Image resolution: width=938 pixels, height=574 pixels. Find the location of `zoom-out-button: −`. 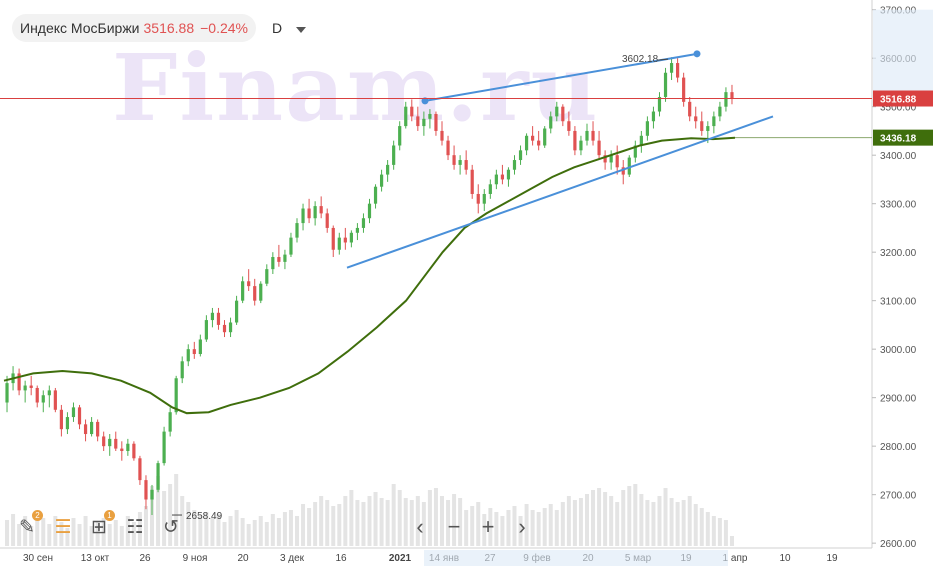

zoom-out-button: − is located at coordinates (454, 527).